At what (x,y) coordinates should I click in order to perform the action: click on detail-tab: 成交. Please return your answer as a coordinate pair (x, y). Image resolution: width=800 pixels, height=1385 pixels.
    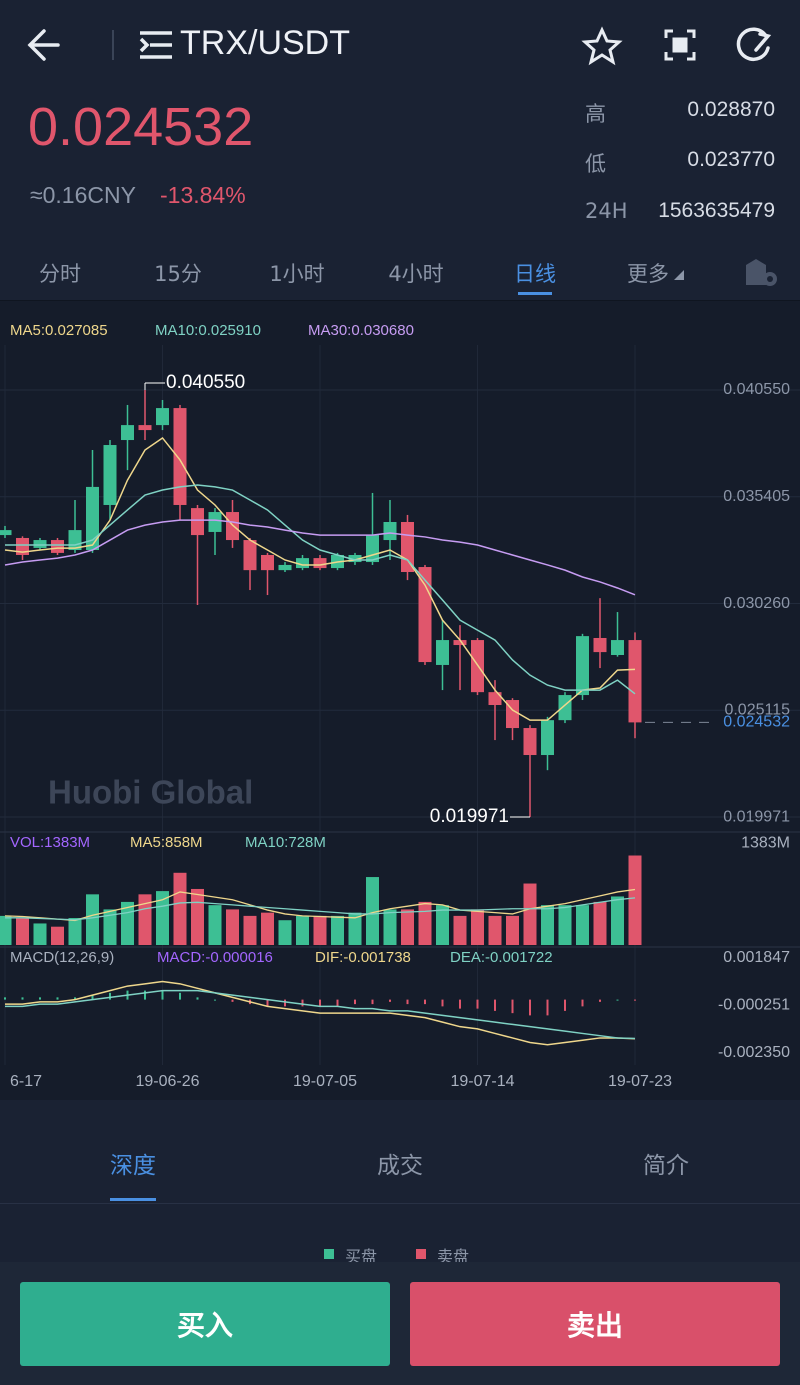
    Looking at the image, I should click on (400, 1166).